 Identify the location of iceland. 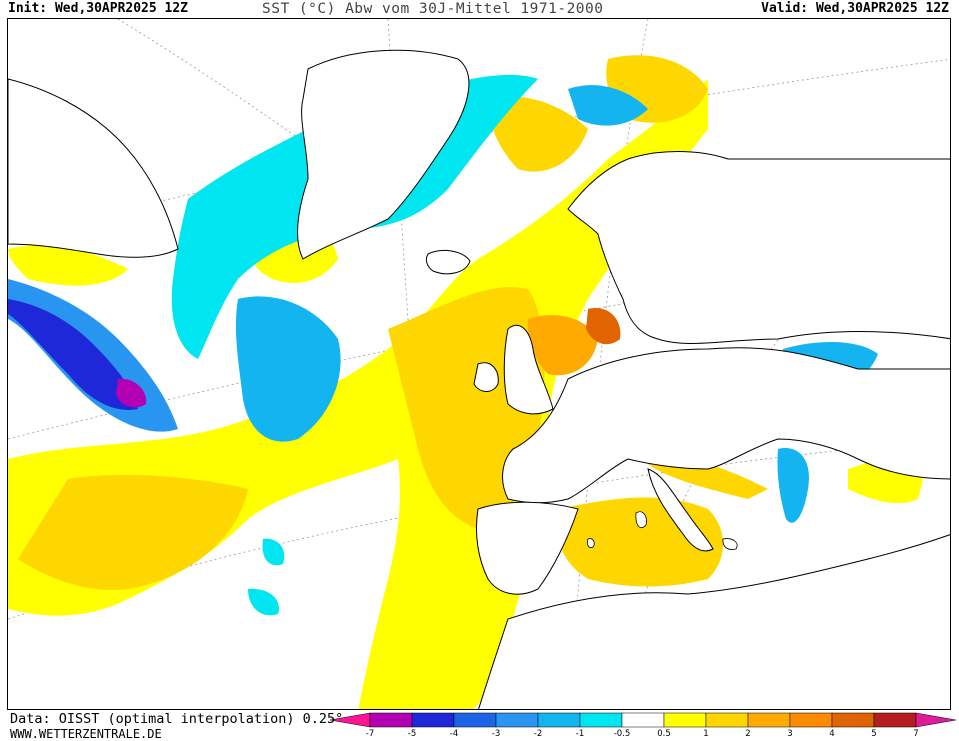
(448, 262).